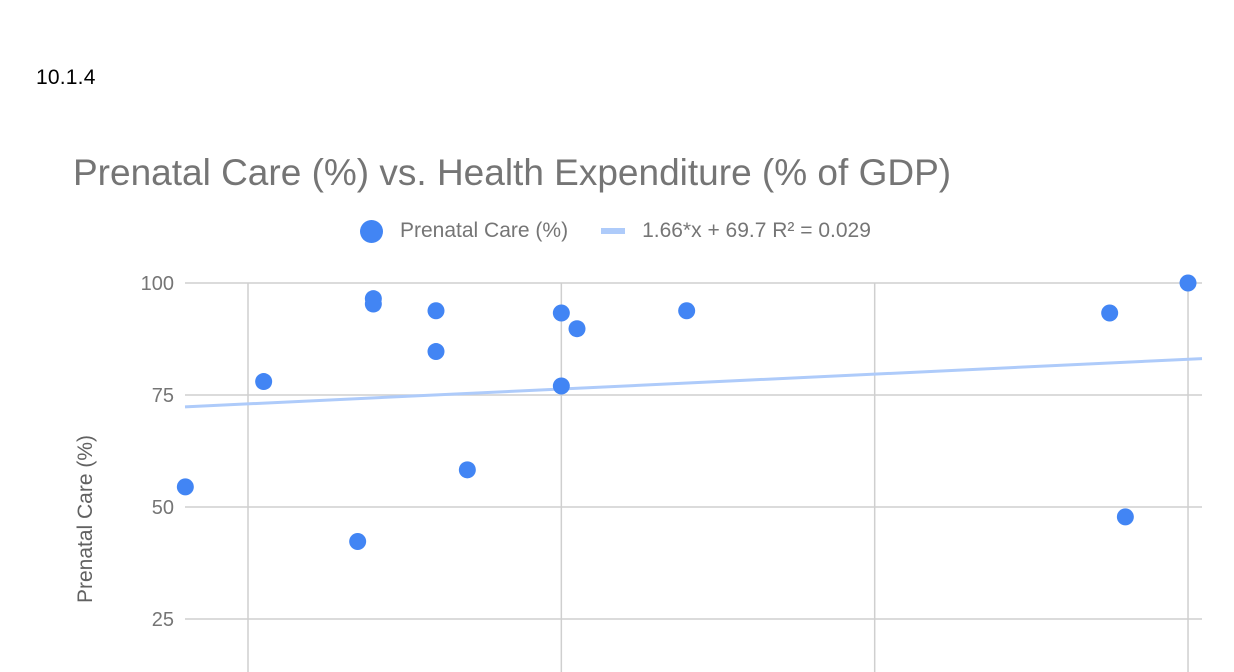 This screenshot has width=1234, height=672. Describe the element at coordinates (157, 284) in the screenshot. I see `y-tick-label-100: 100` at that location.